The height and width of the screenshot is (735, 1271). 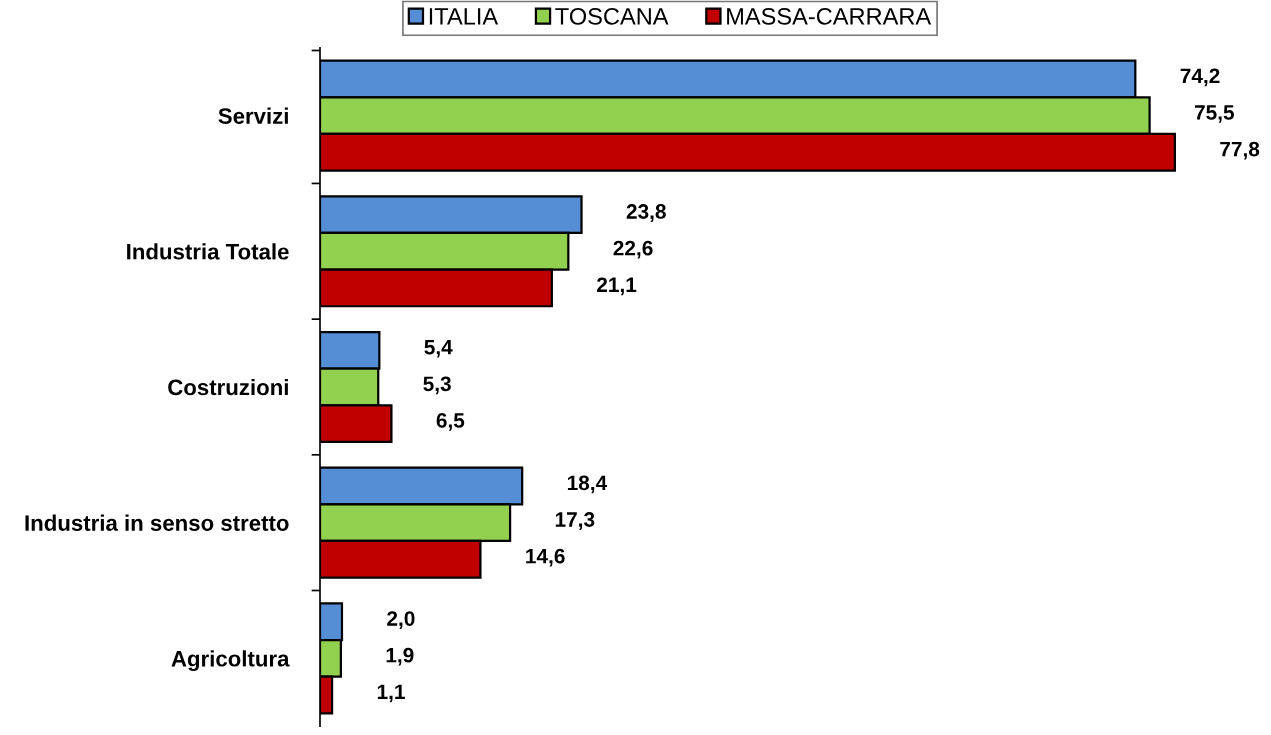 I want to click on data-label: 77,8, so click(x=1240, y=150).